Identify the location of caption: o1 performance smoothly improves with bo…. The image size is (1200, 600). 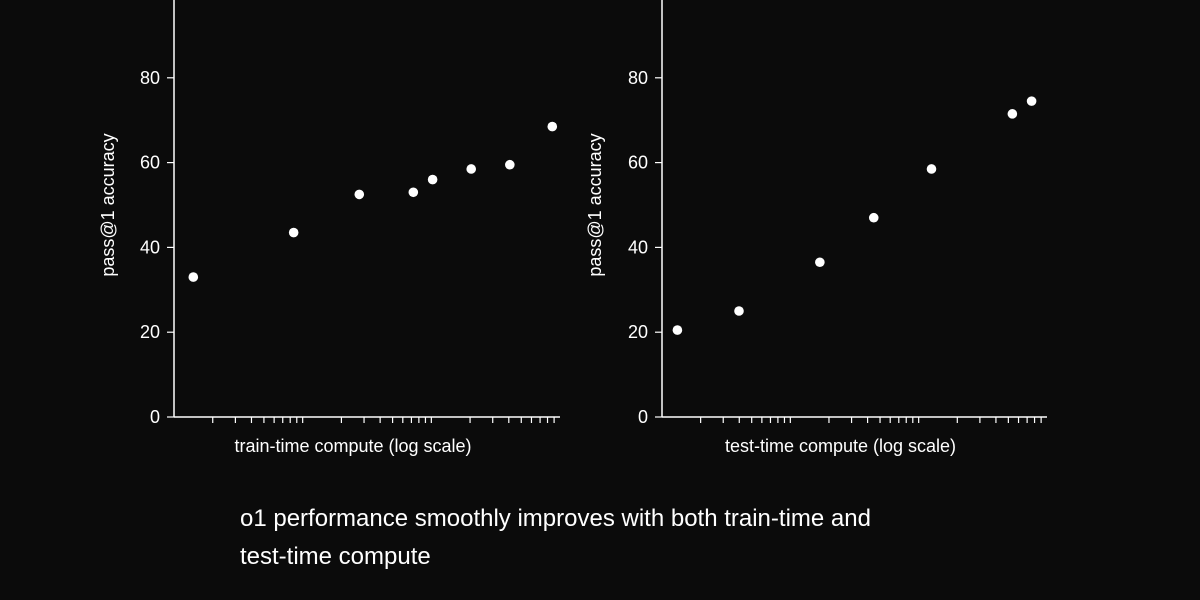
(555, 537).